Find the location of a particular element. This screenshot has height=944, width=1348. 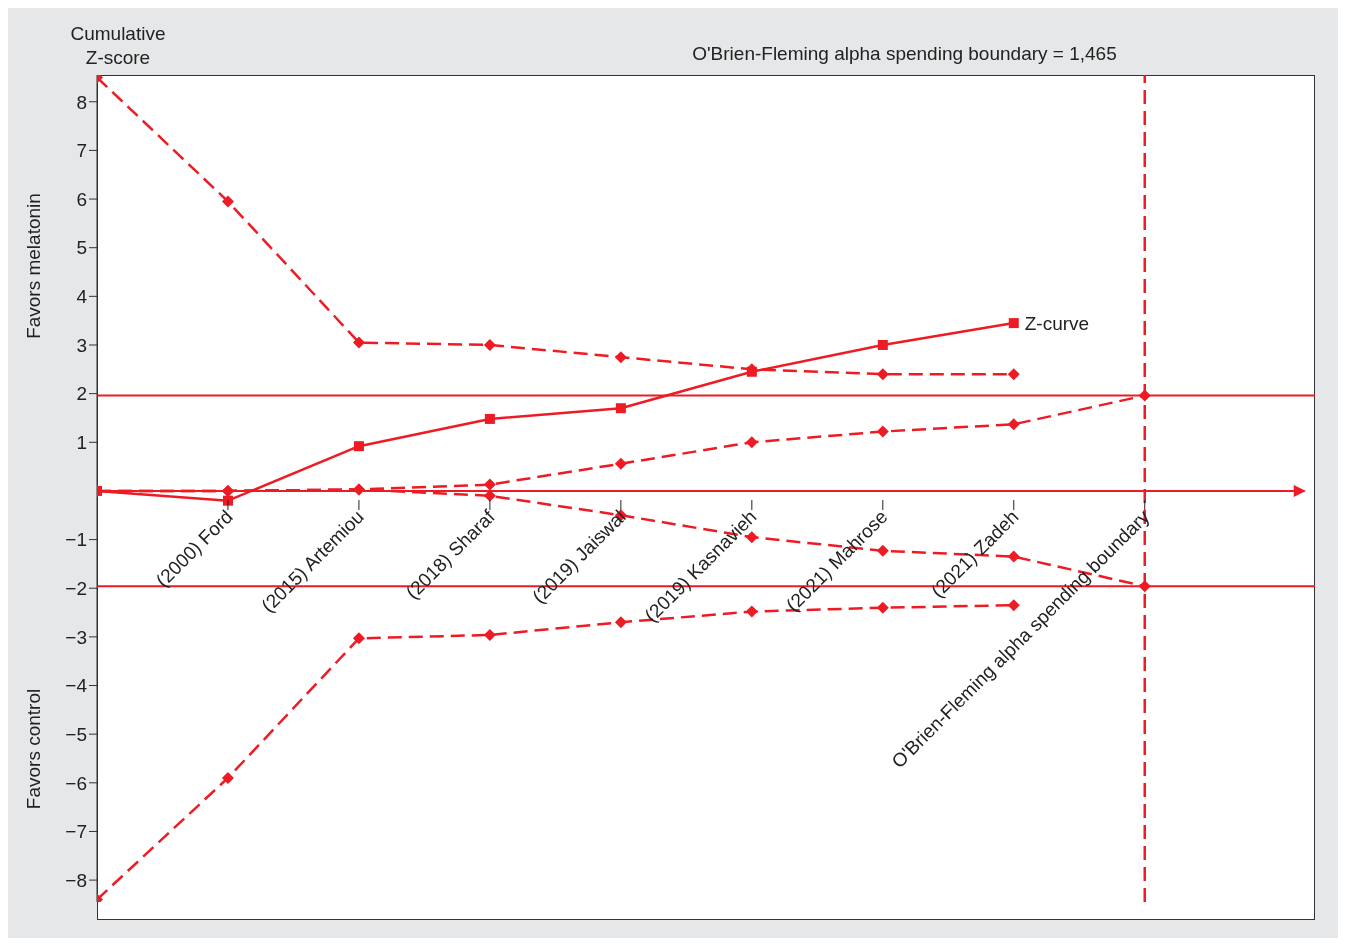

y-tick-label: −3 is located at coordinates (76, 637).